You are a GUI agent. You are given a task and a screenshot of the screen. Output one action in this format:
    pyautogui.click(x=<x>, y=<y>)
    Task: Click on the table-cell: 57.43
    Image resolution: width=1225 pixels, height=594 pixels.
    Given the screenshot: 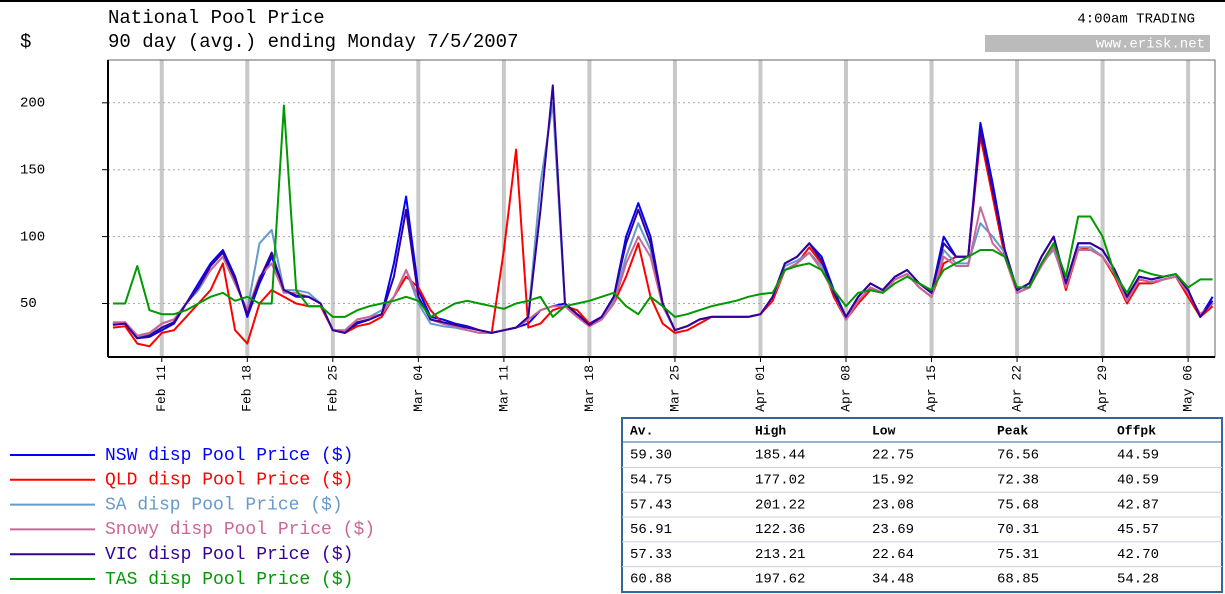 What is the action you would take?
    pyautogui.click(x=651, y=505)
    